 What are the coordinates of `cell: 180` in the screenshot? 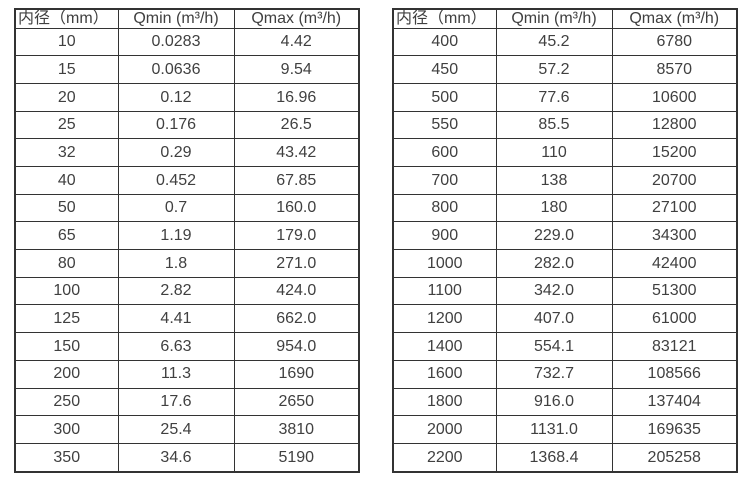 It's located at (554, 208).